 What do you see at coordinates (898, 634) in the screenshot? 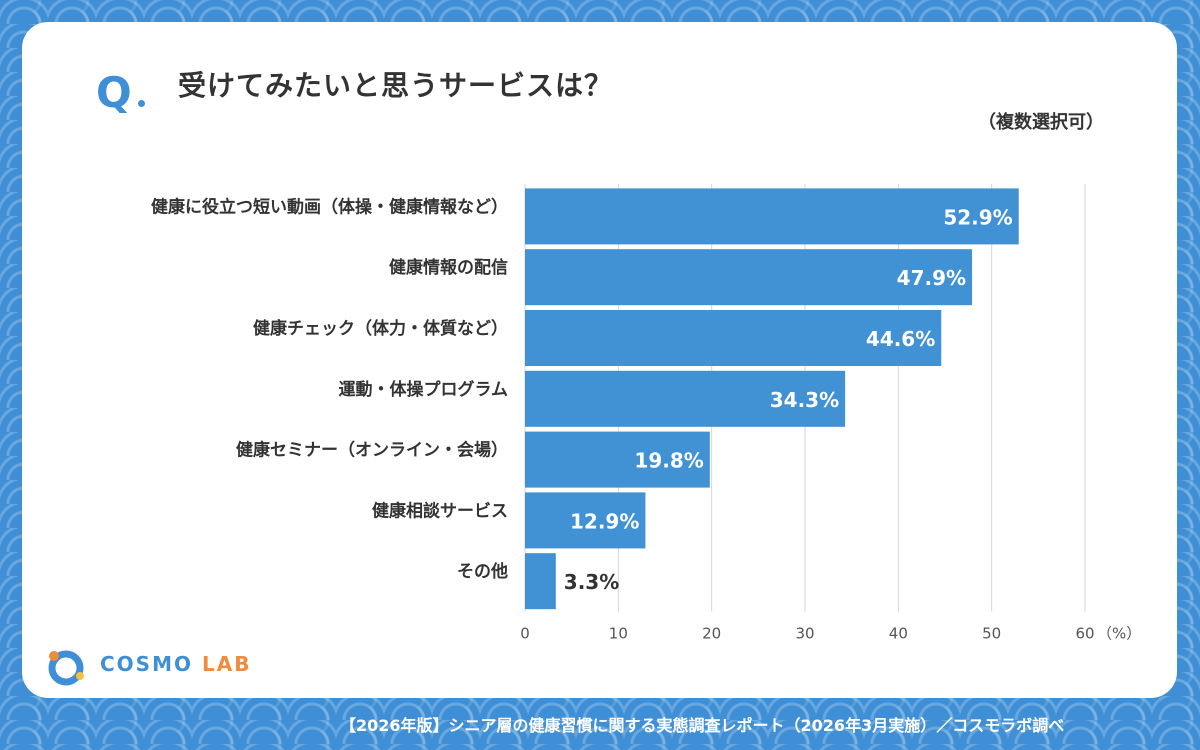
I see `x-tick-label: 40` at bounding box center [898, 634].